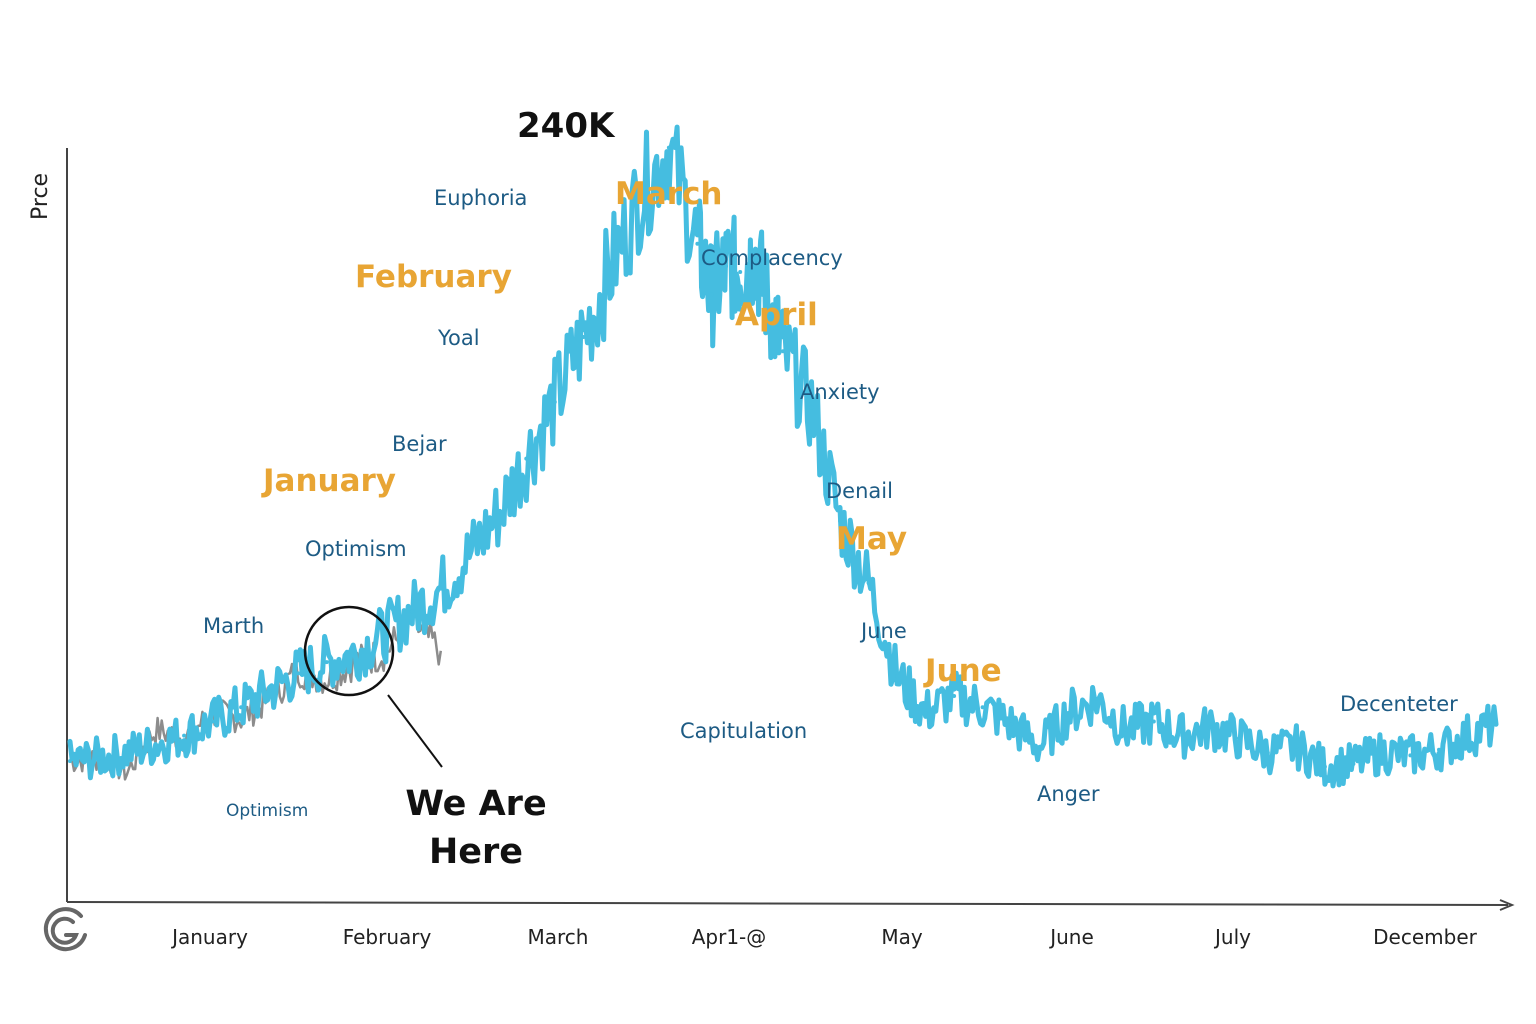 This screenshot has width=1536, height=1024. I want to click on phase-label-anxiety: Anxiety, so click(840, 392).